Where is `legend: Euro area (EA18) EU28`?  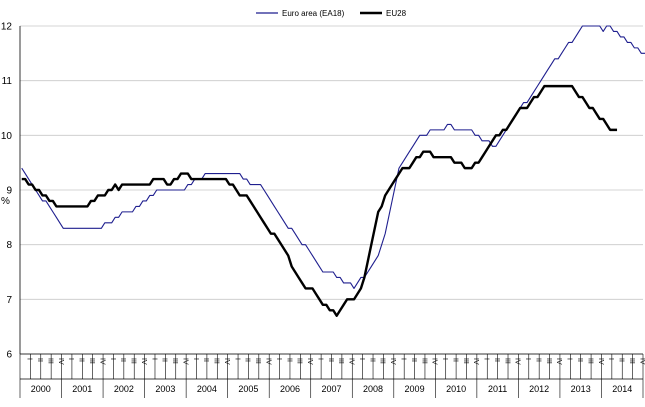
legend: Euro area (EA18) EU28 is located at coordinates (331, 13).